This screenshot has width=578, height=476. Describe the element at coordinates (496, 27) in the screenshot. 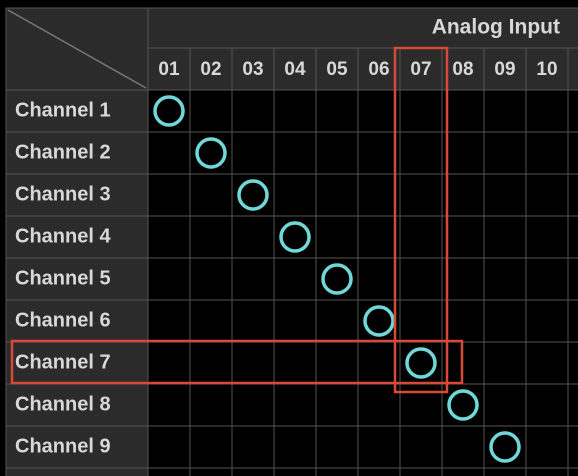

I see `header-title: Analog Input` at that location.